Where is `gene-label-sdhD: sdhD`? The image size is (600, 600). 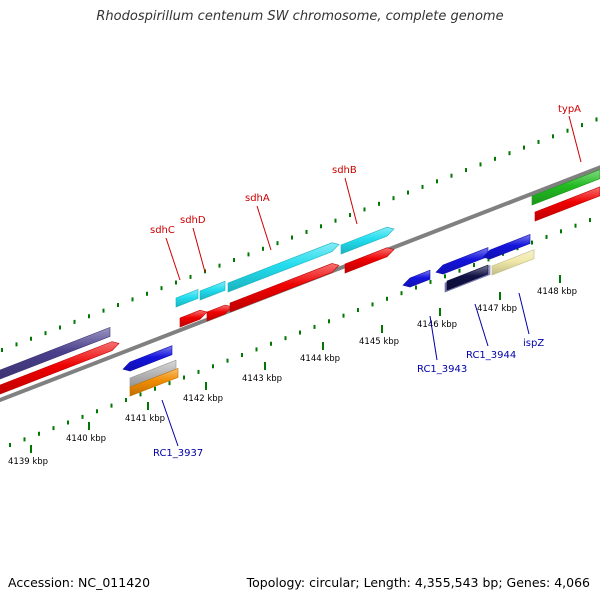 gene-label-sdhD: sdhD is located at coordinates (193, 220).